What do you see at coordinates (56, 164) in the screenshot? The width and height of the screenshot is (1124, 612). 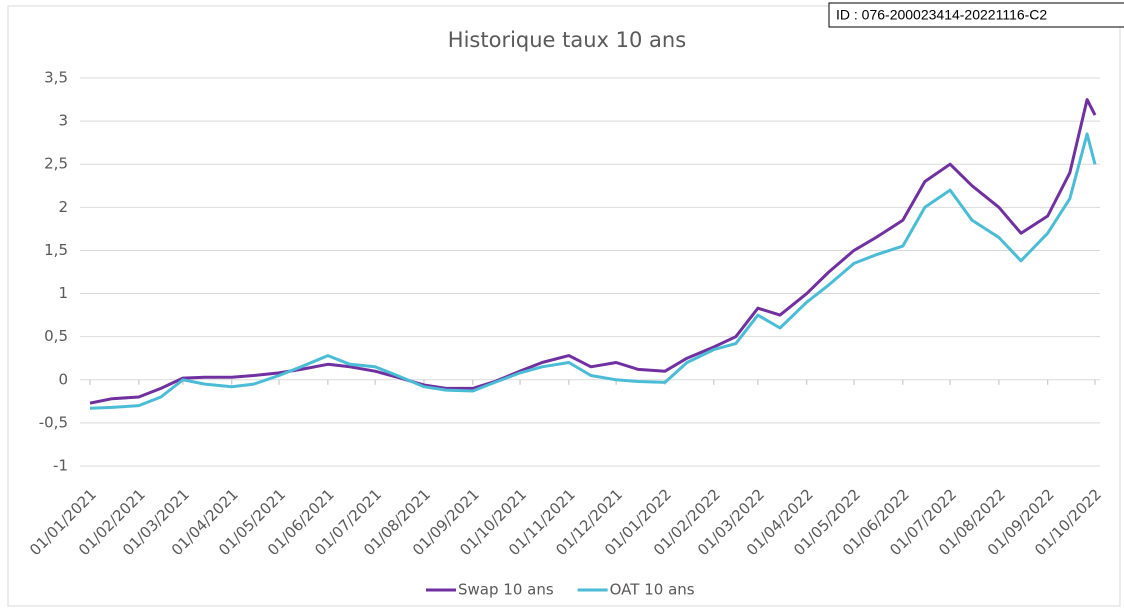 I see `y-tick-label: 2,5` at bounding box center [56, 164].